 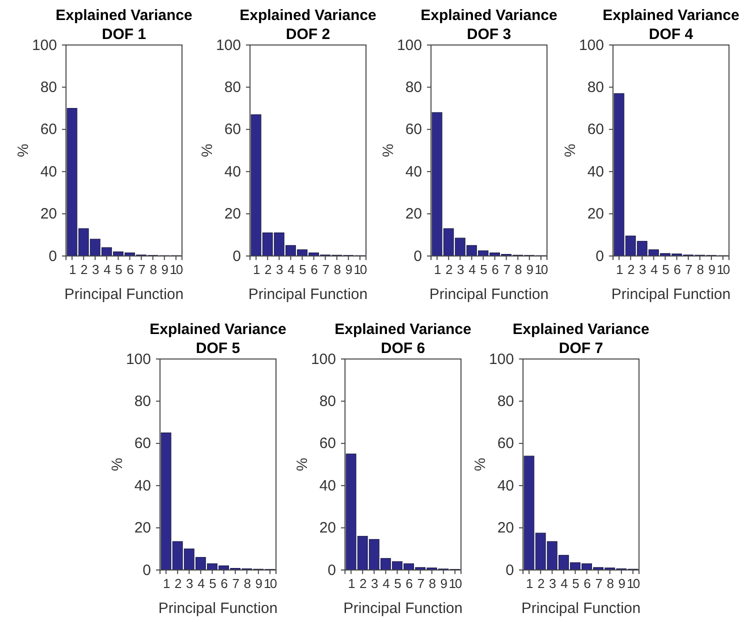 What do you see at coordinates (671, 34) in the screenshot?
I see `chart-subtitle: DOF 4` at bounding box center [671, 34].